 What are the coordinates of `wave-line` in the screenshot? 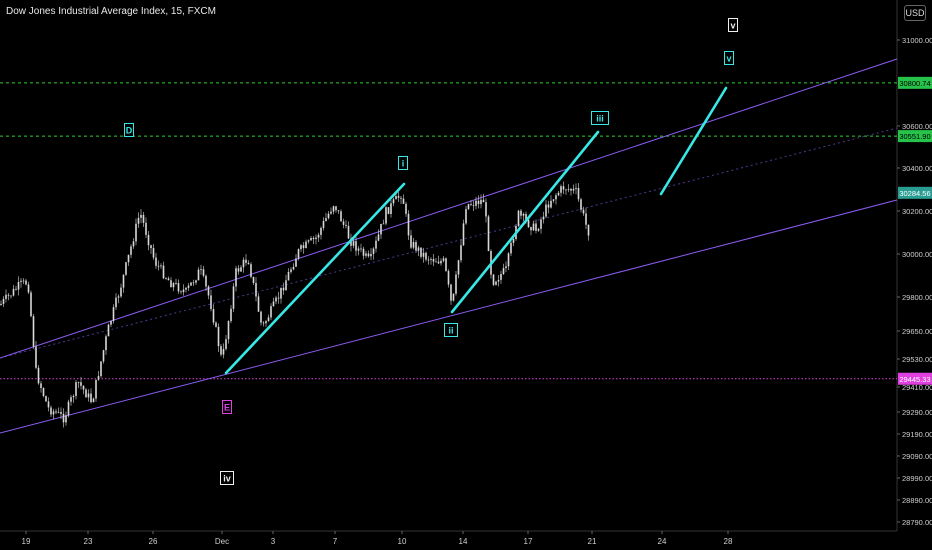 It's located at (693, 141).